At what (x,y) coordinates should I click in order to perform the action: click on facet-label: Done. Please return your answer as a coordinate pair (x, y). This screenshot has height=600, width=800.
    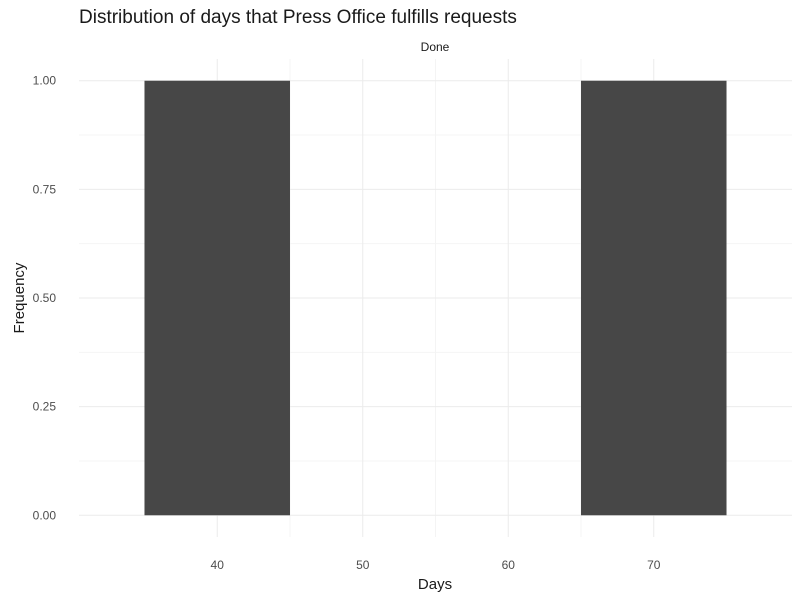
    Looking at the image, I should click on (435, 47).